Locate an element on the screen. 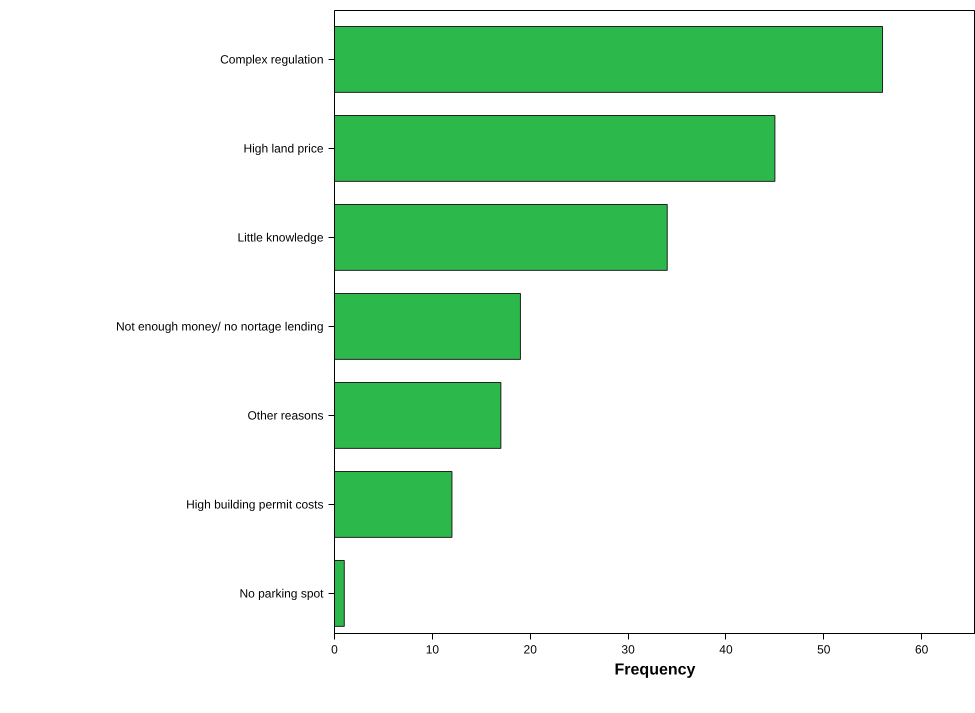 Image resolution: width=975 pixels, height=713 pixels. x-tick-label: 0 is located at coordinates (334, 649).